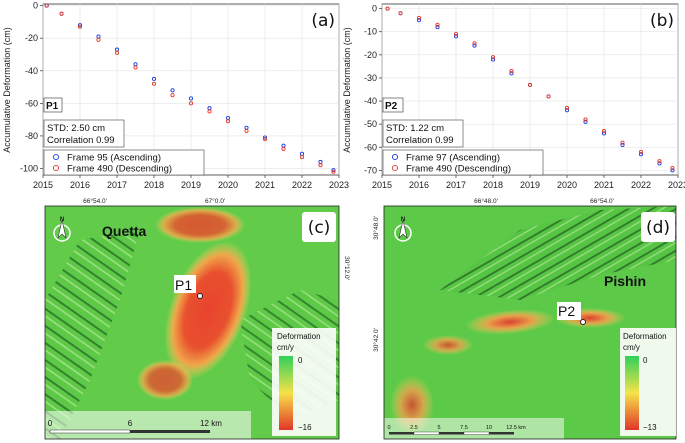 The height and width of the screenshot is (443, 685). Describe the element at coordinates (302, 185) in the screenshot. I see `a-xtick-label-7: 2022` at that location.